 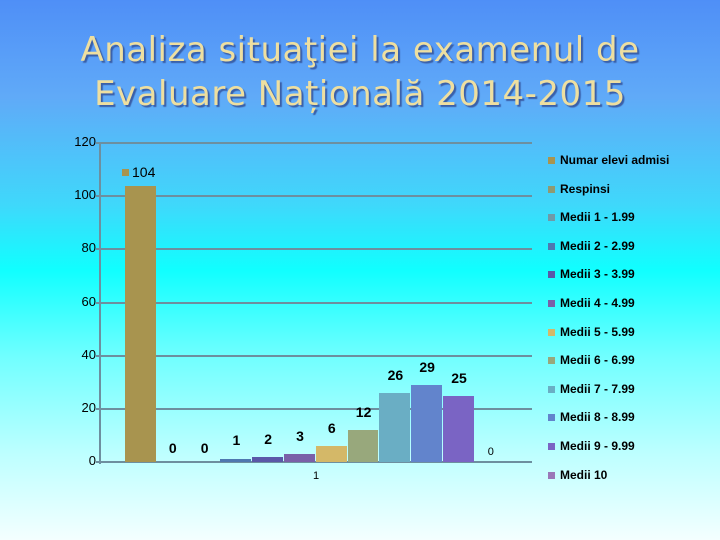 I want to click on bar-numar-elevi-admisi, so click(x=140, y=323).